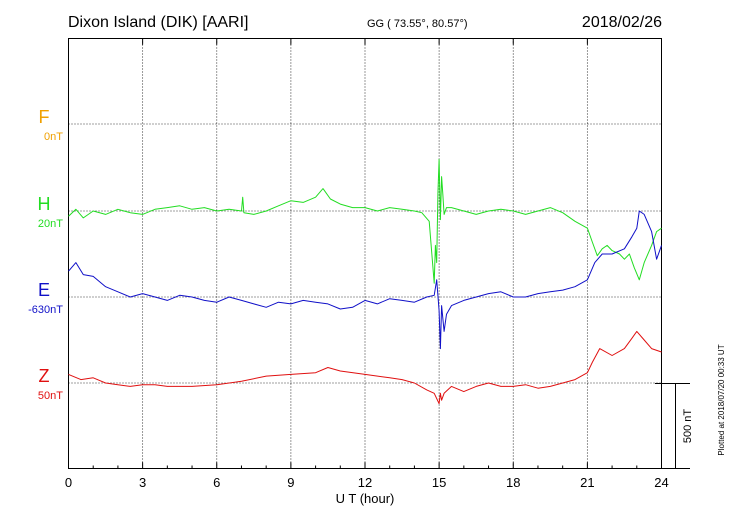  Describe the element at coordinates (44, 204) in the screenshot. I see `channel-name-h: H` at that location.